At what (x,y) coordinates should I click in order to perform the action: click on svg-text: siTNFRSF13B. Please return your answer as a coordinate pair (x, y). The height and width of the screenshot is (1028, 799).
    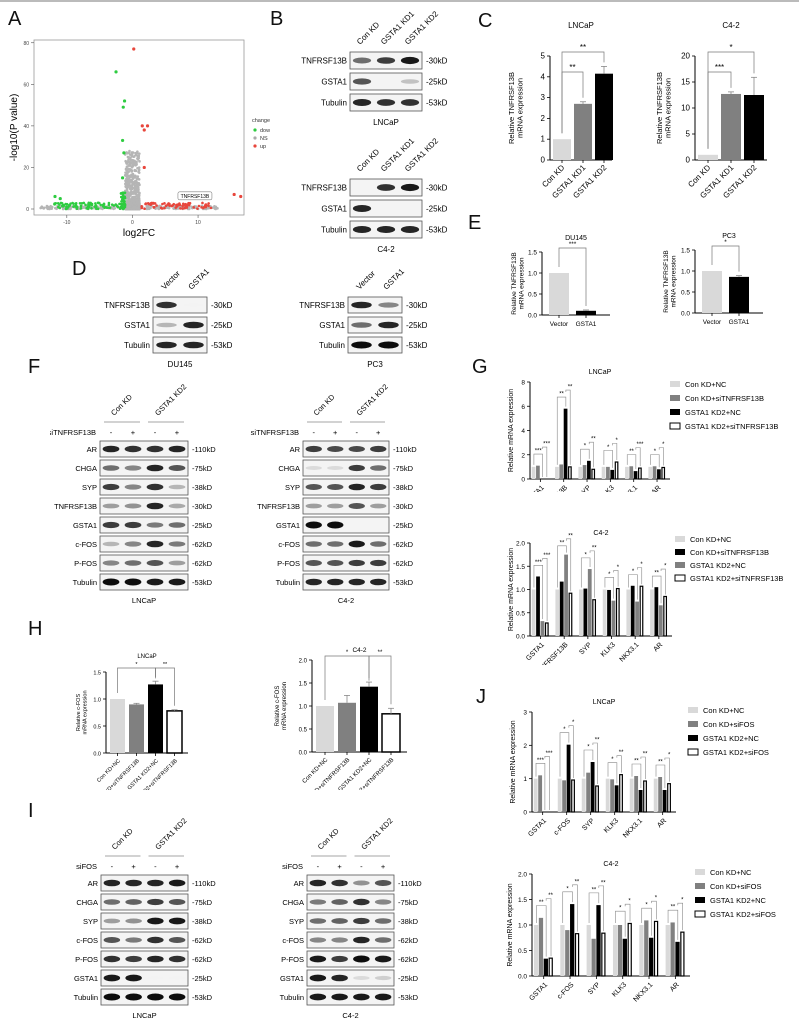
    Looking at the image, I should click on (73, 432).